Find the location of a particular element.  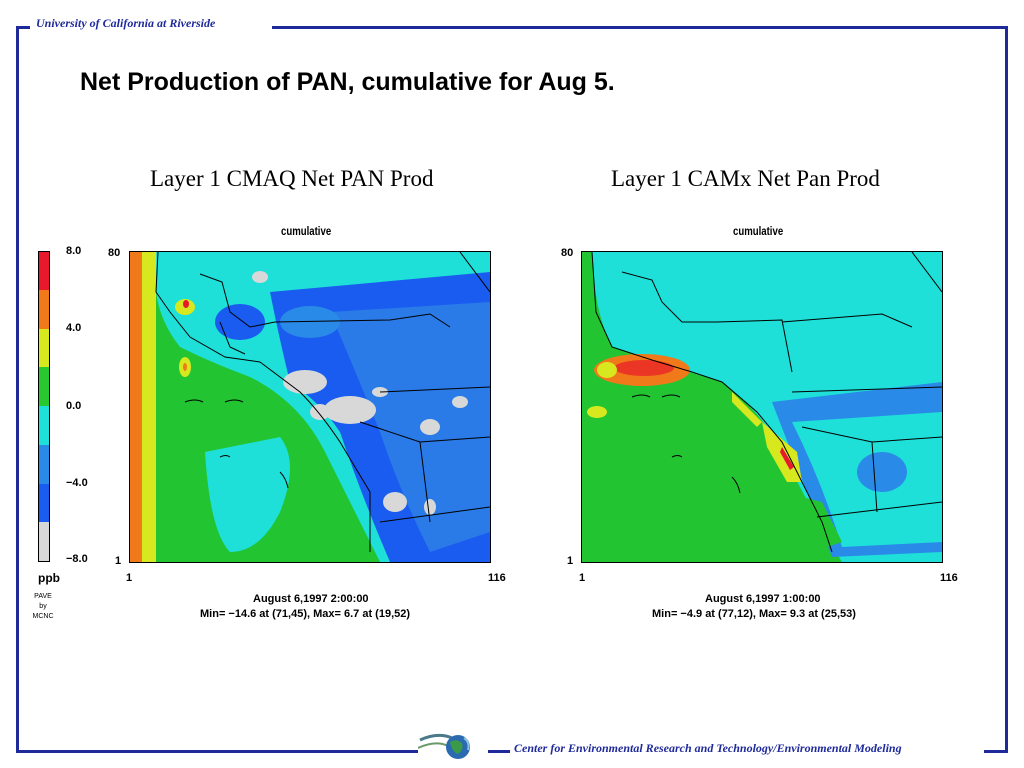

frame-bottom-tail is located at coordinates (996, 751).